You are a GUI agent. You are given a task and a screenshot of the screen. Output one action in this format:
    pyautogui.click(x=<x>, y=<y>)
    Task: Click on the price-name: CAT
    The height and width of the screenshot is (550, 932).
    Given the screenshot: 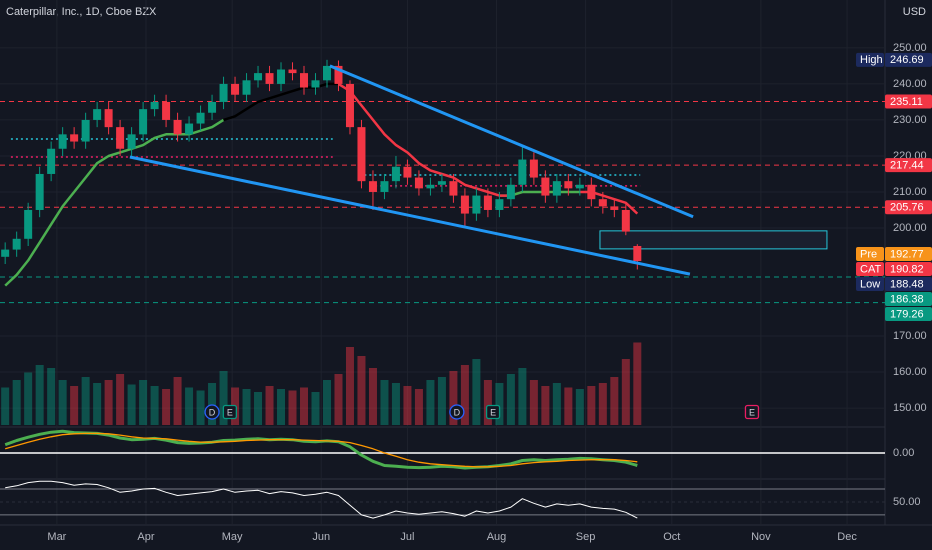 What is the action you would take?
    pyautogui.click(x=870, y=269)
    